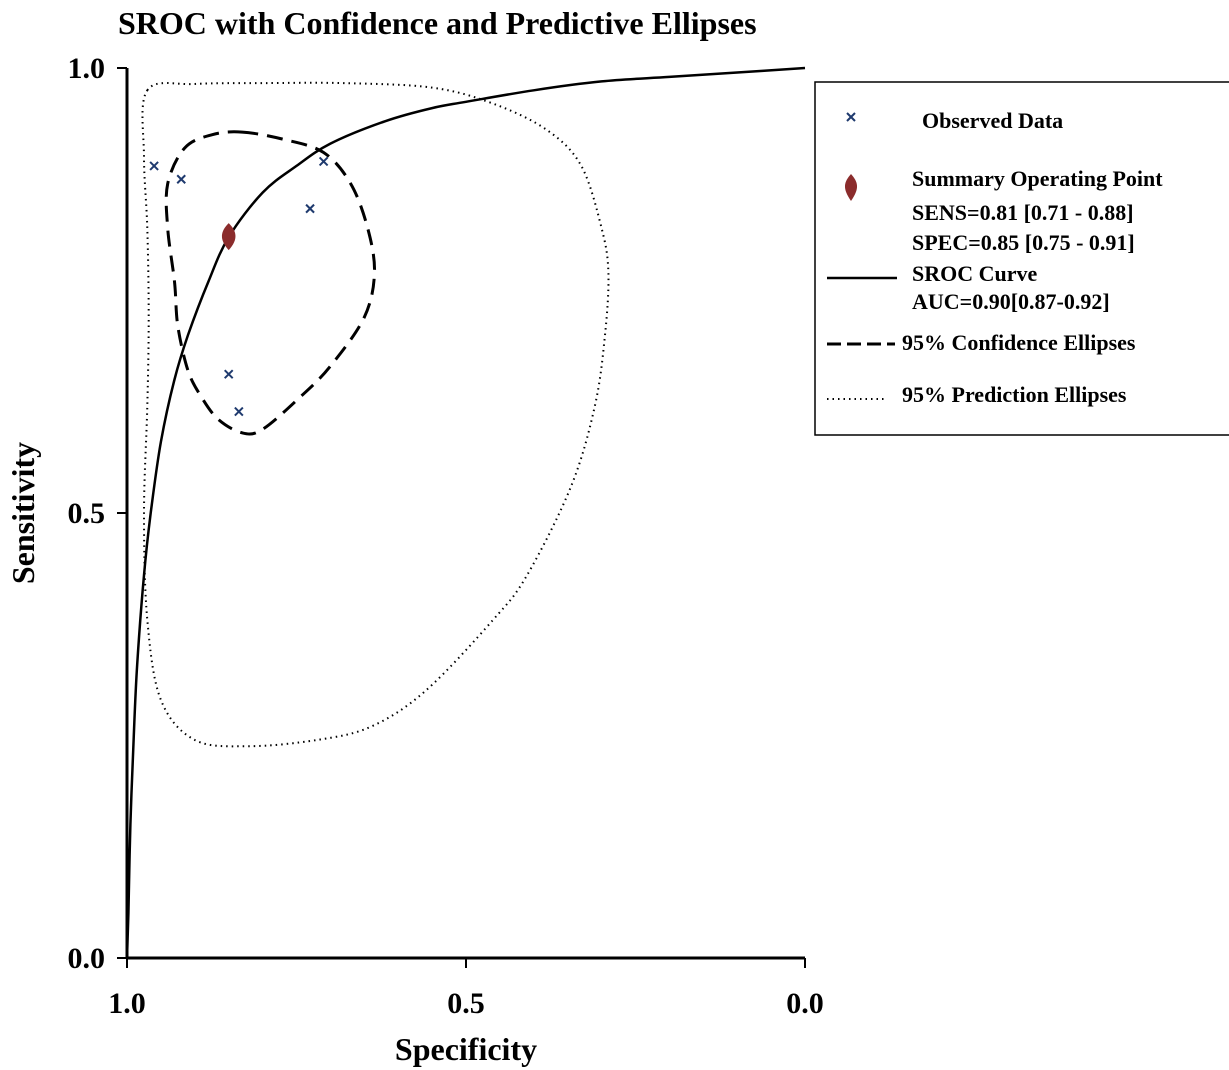 The image size is (1229, 1070). I want to click on summary-operating-point, so click(228, 237).